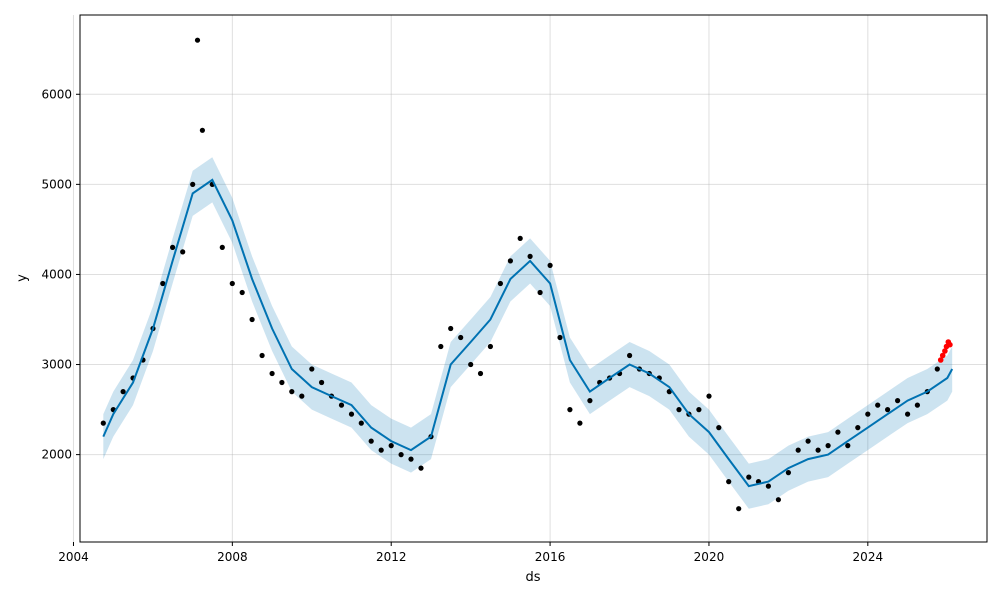  What do you see at coordinates (56, 274) in the screenshot?
I see `y-tick-label: 4000` at bounding box center [56, 274].